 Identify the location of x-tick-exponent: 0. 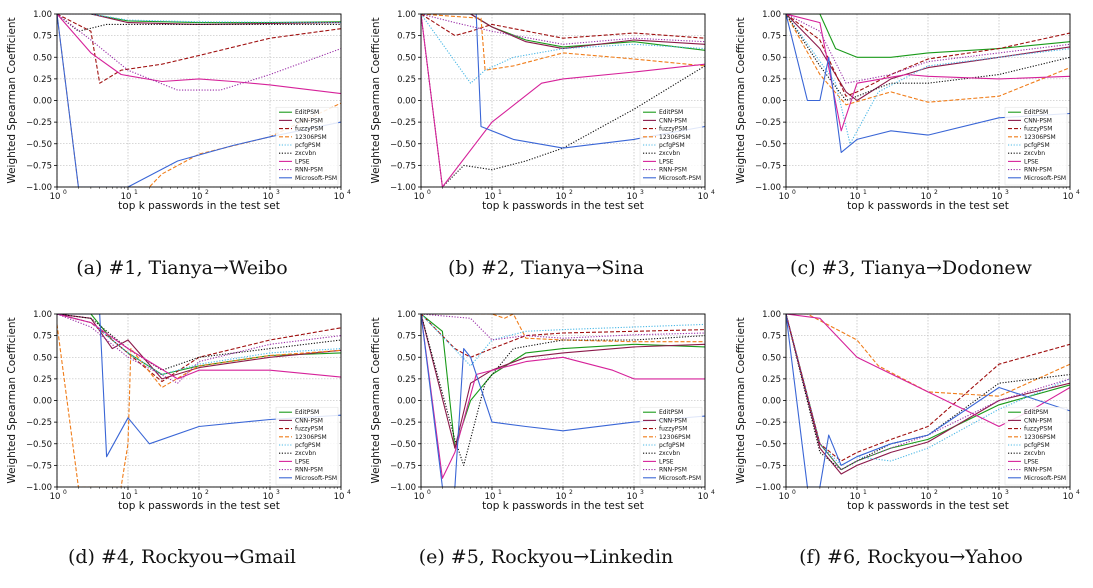
(794, 192).